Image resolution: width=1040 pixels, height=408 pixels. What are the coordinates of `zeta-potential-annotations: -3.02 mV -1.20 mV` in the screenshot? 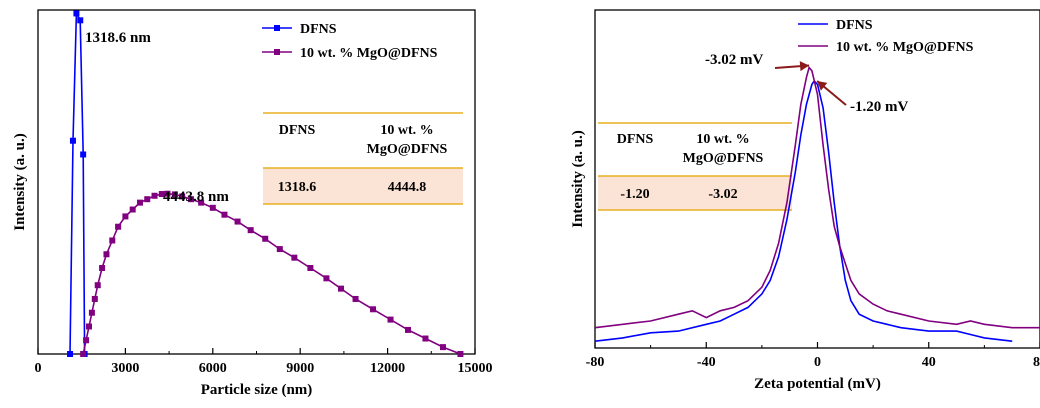 It's located at (806, 83).